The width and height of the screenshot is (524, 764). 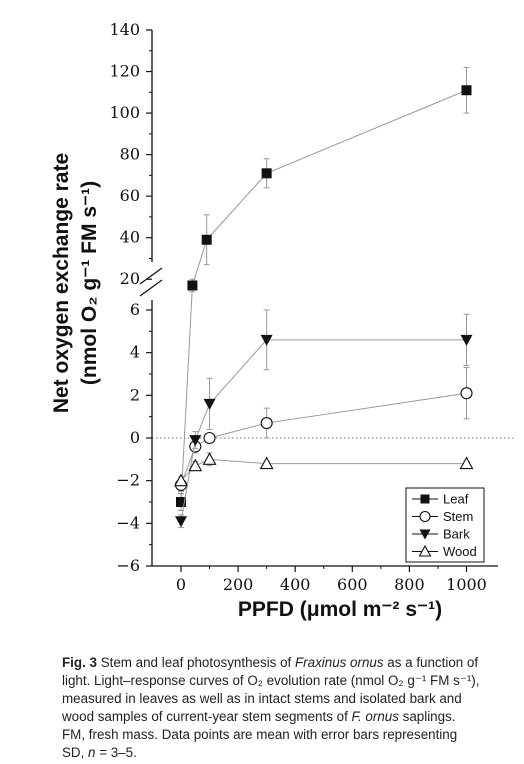 I want to click on y-axis-title: Net oxygen exchange rate, so click(x=61, y=283).